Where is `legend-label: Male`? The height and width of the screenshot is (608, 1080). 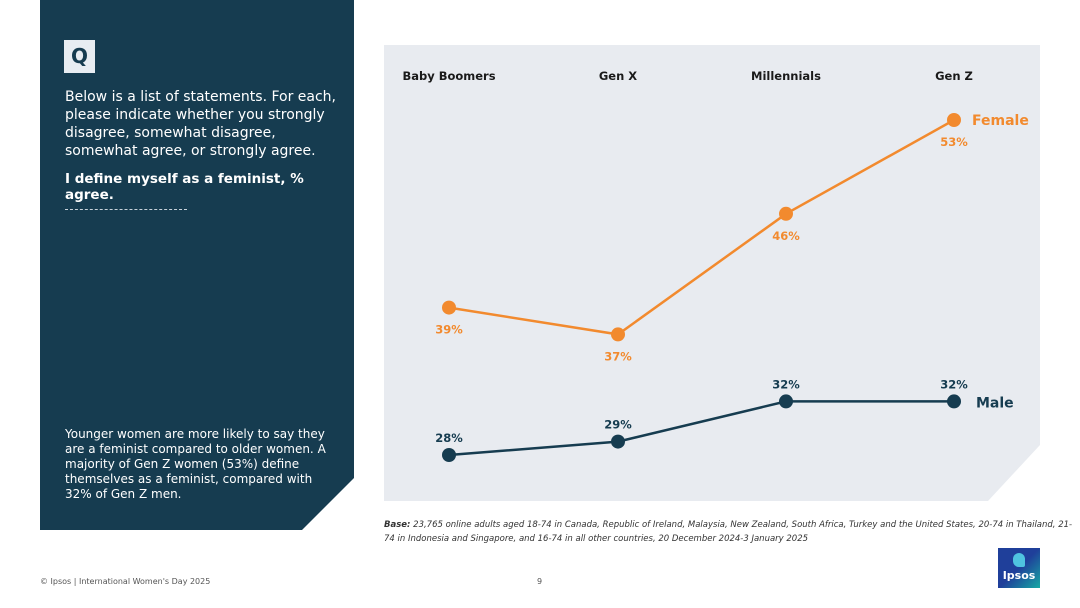 legend-label: Male is located at coordinates (995, 403).